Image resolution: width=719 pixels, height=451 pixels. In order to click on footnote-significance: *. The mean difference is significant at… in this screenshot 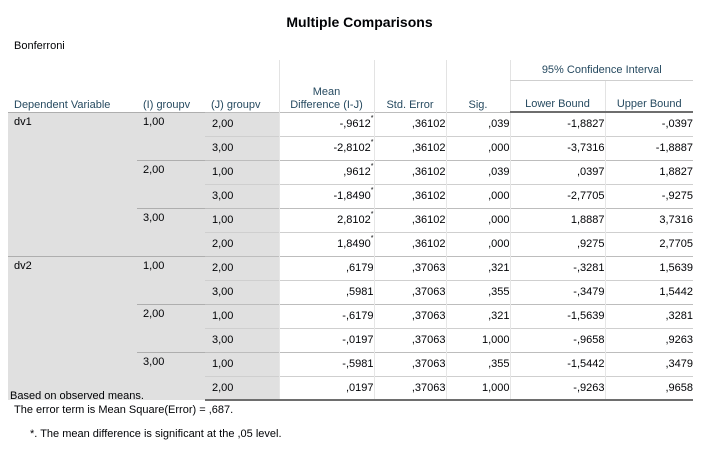, I will do `click(156, 434)`.